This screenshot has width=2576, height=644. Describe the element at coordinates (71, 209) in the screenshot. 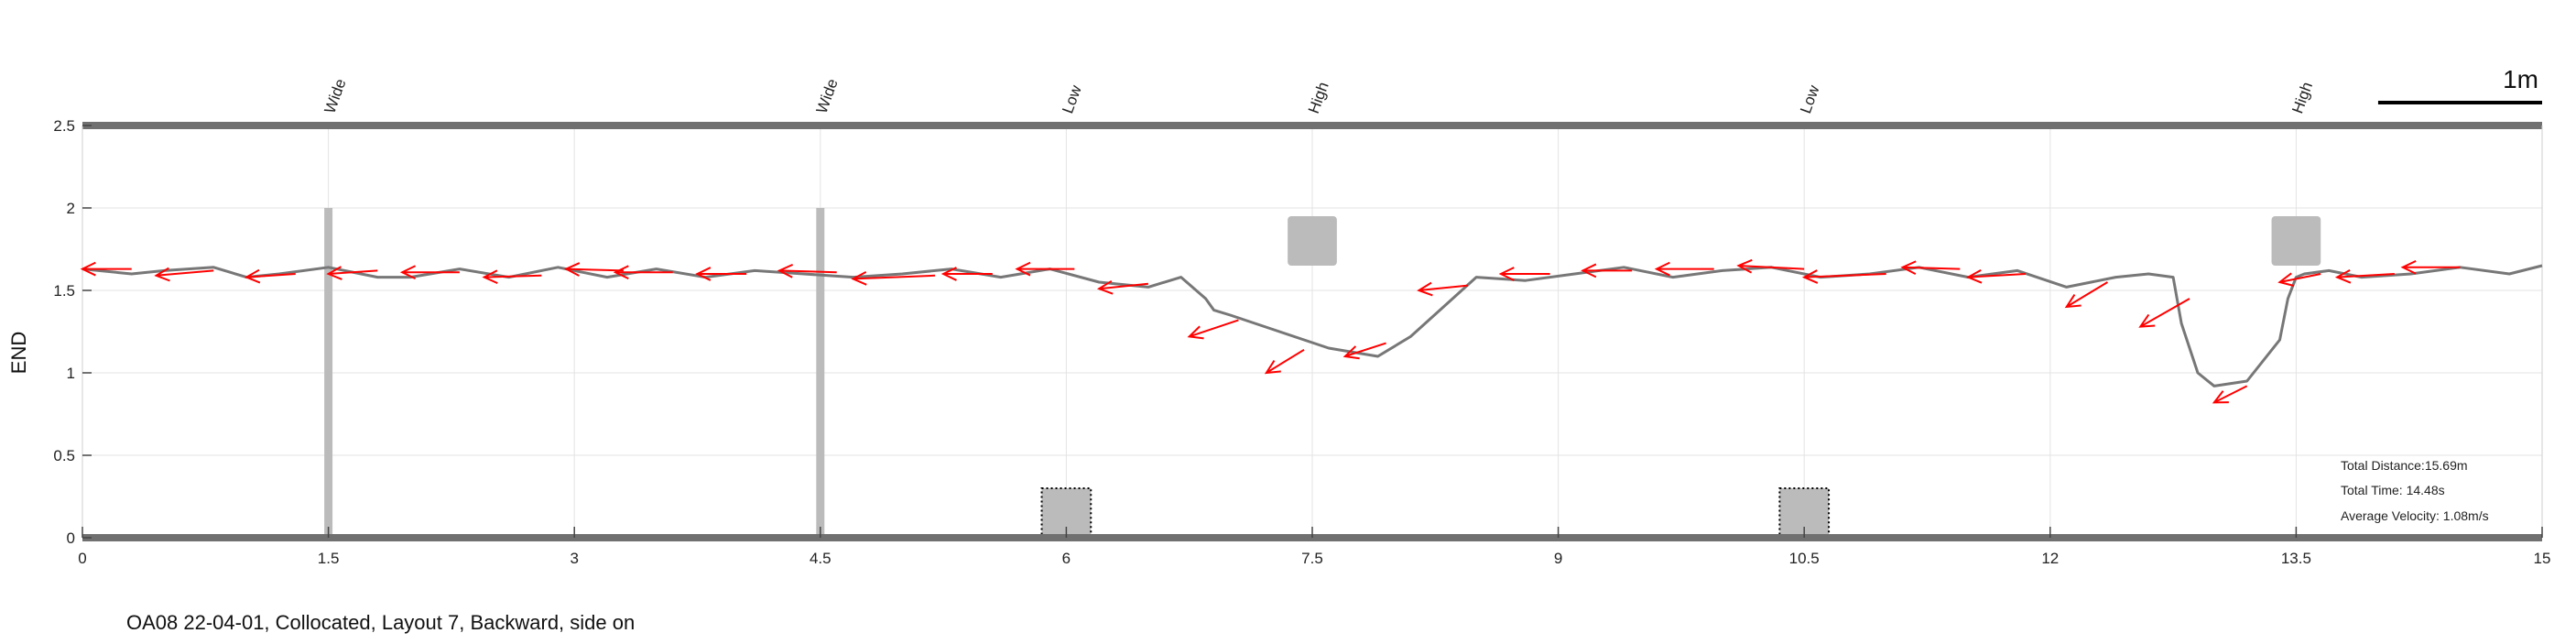

I see `y-tick-label: 2` at that location.